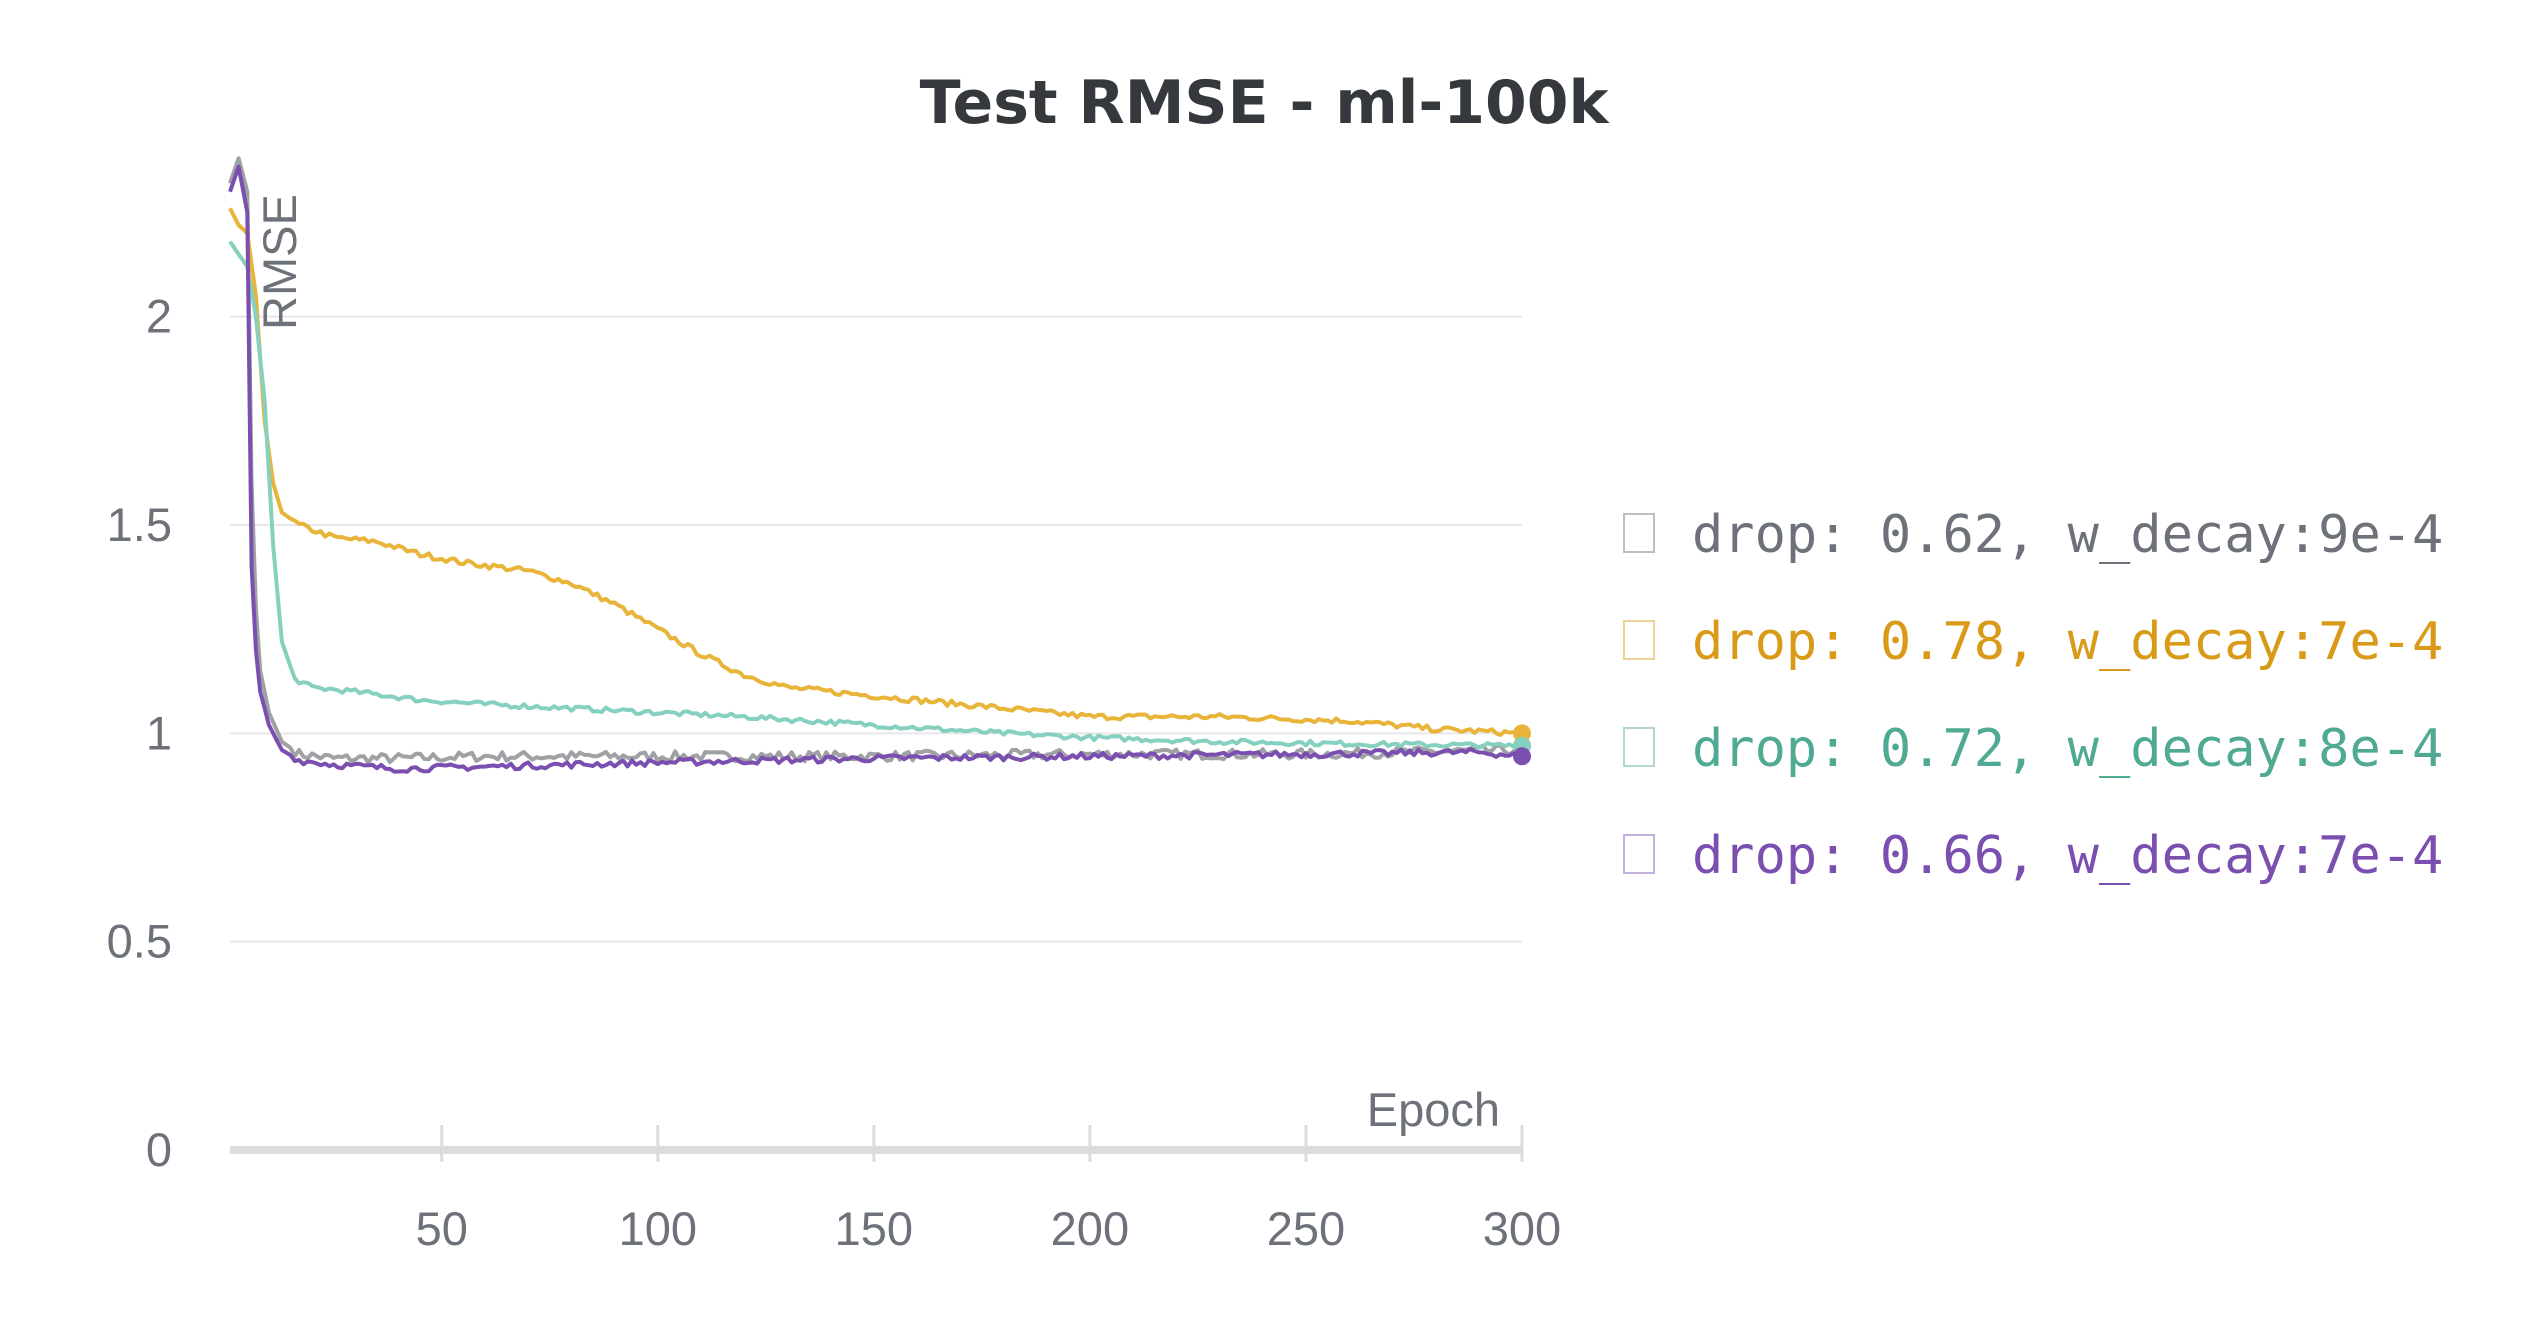 The image size is (2528, 1328). I want to click on legend-label: drop: 0.72, w_decay:8e-4, so click(2067, 749).